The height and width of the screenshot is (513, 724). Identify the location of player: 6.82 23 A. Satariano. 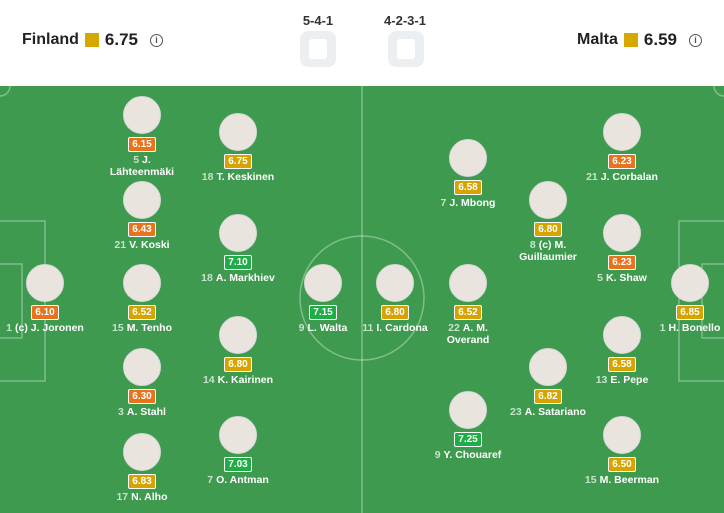
(548, 383).